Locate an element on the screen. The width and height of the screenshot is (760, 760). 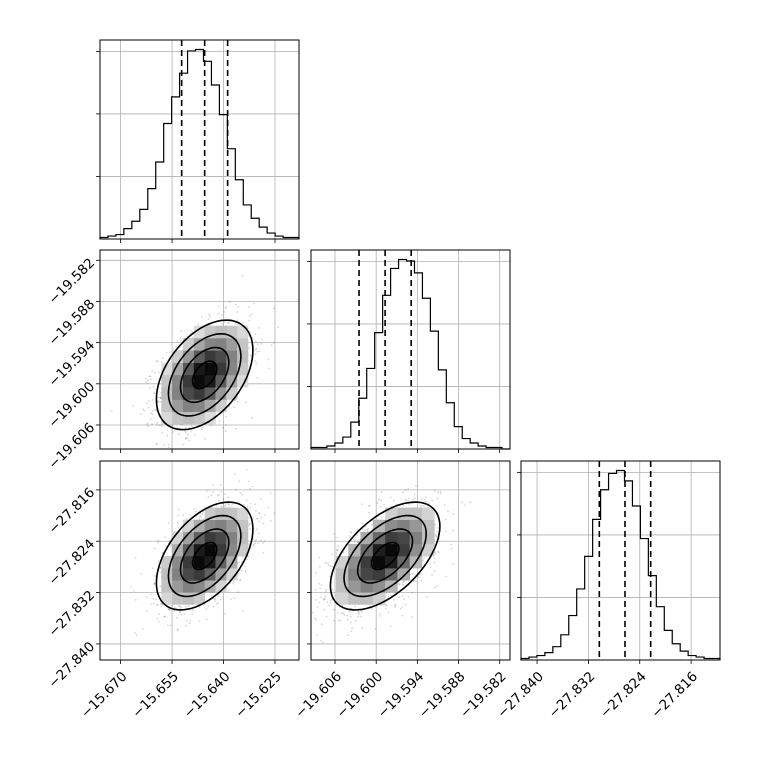
x-tick-label: −15.640 is located at coordinates (207, 695).